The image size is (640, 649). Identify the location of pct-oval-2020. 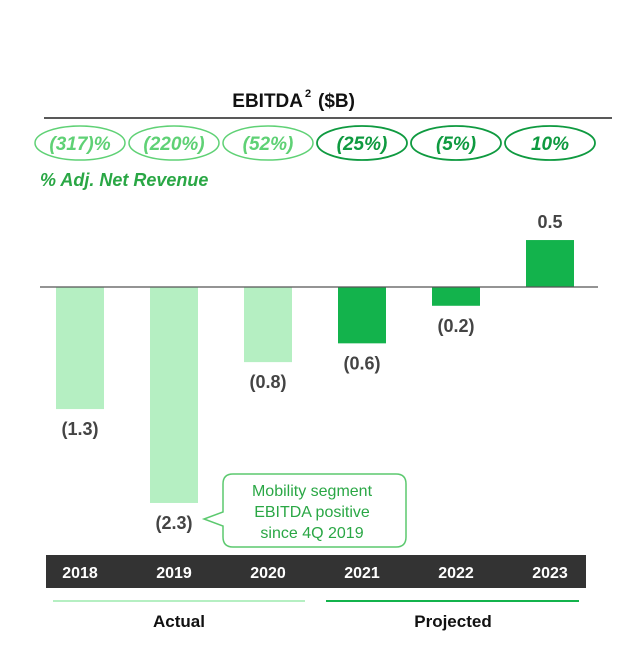
(268, 143).